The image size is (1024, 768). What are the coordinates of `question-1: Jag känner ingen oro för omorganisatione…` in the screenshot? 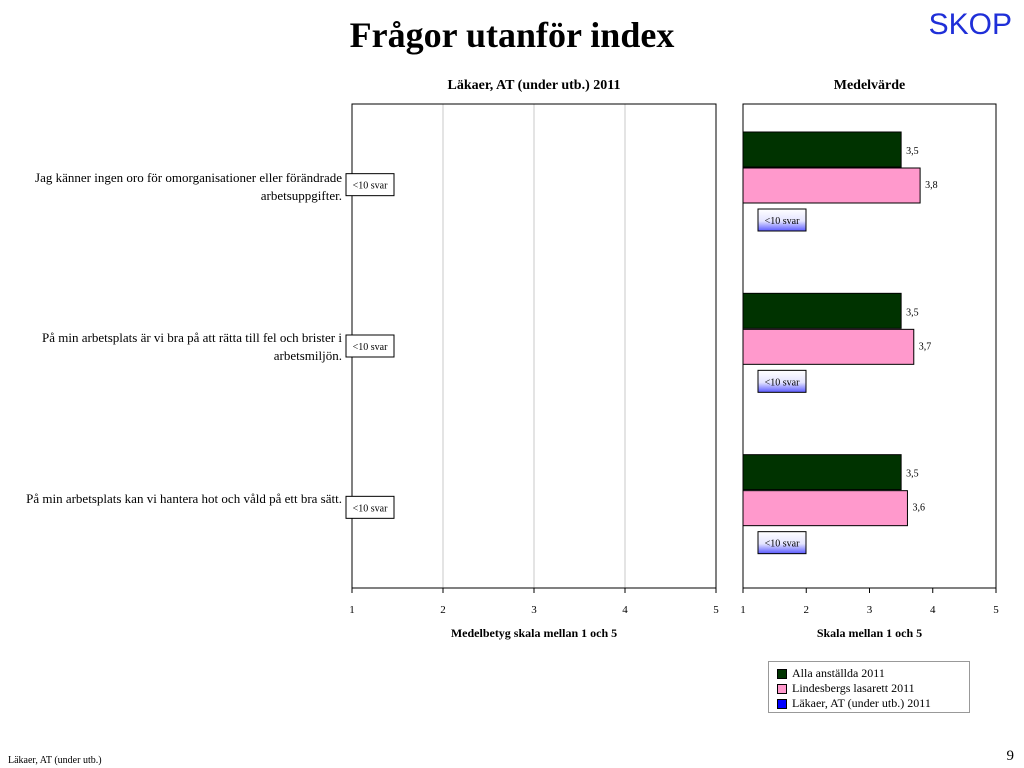 It's located at (188, 186).